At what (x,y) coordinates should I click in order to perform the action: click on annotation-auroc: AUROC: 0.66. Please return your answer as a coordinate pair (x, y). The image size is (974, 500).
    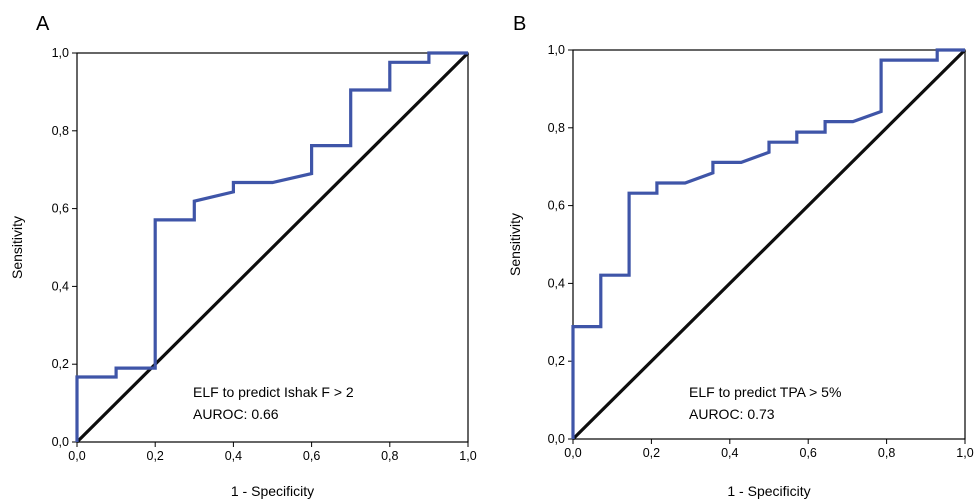
    Looking at the image, I should click on (236, 414).